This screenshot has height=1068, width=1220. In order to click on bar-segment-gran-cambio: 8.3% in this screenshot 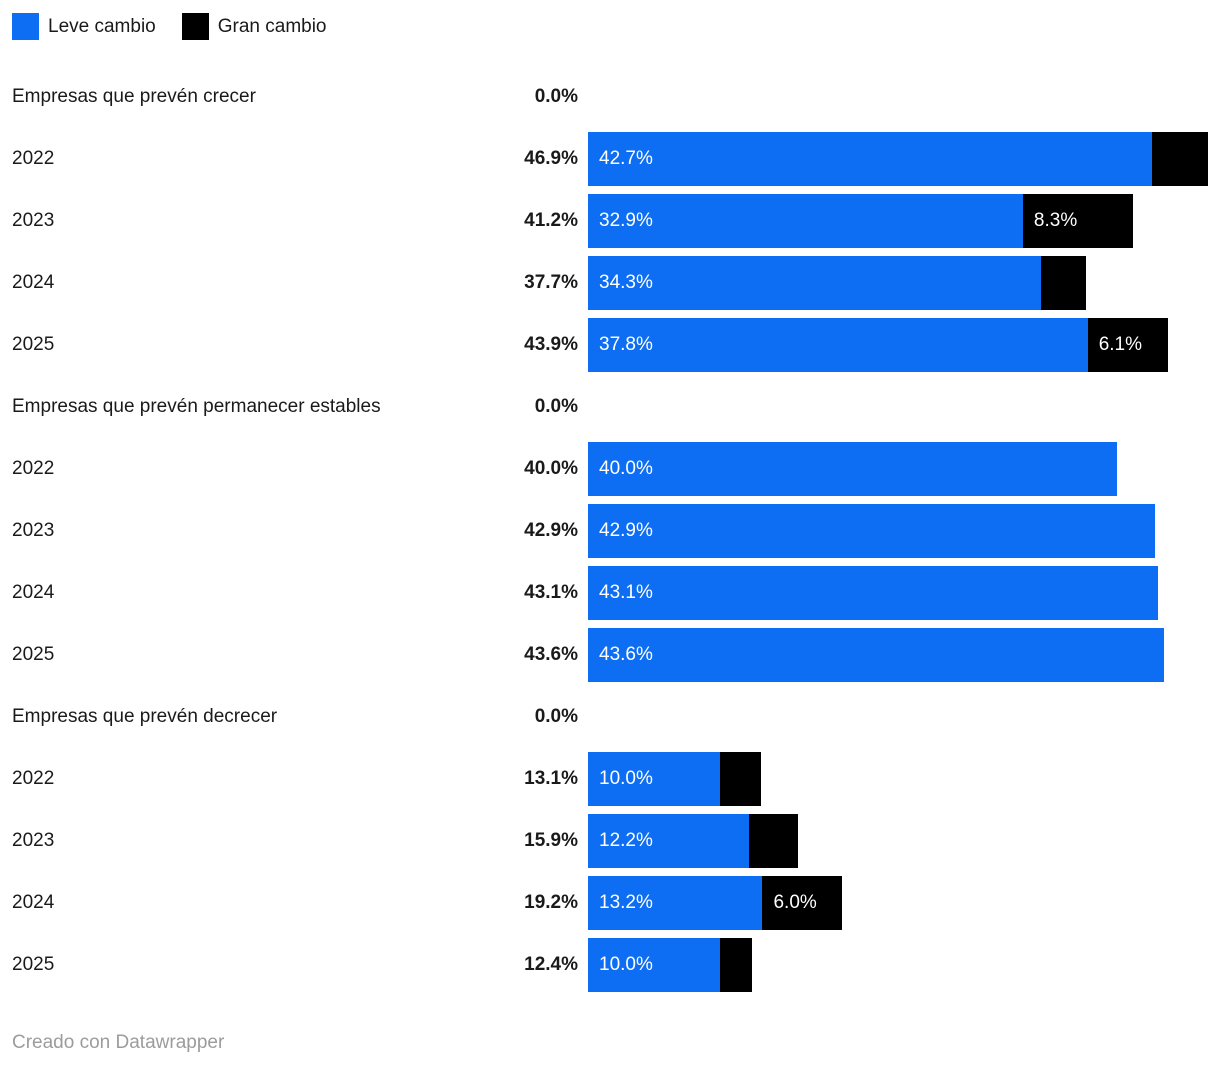, I will do `click(1077, 221)`.